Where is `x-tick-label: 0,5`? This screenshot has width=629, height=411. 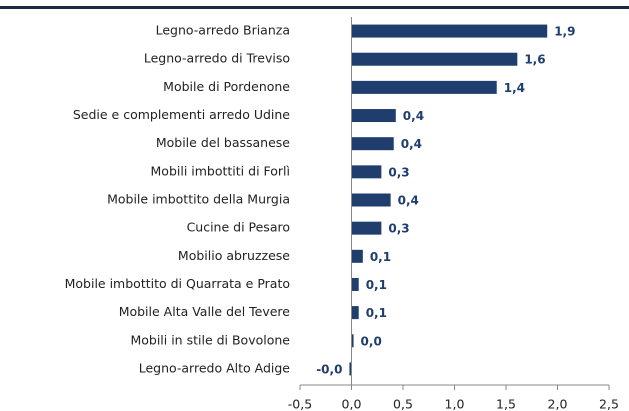 x-tick-label: 0,5 is located at coordinates (403, 404).